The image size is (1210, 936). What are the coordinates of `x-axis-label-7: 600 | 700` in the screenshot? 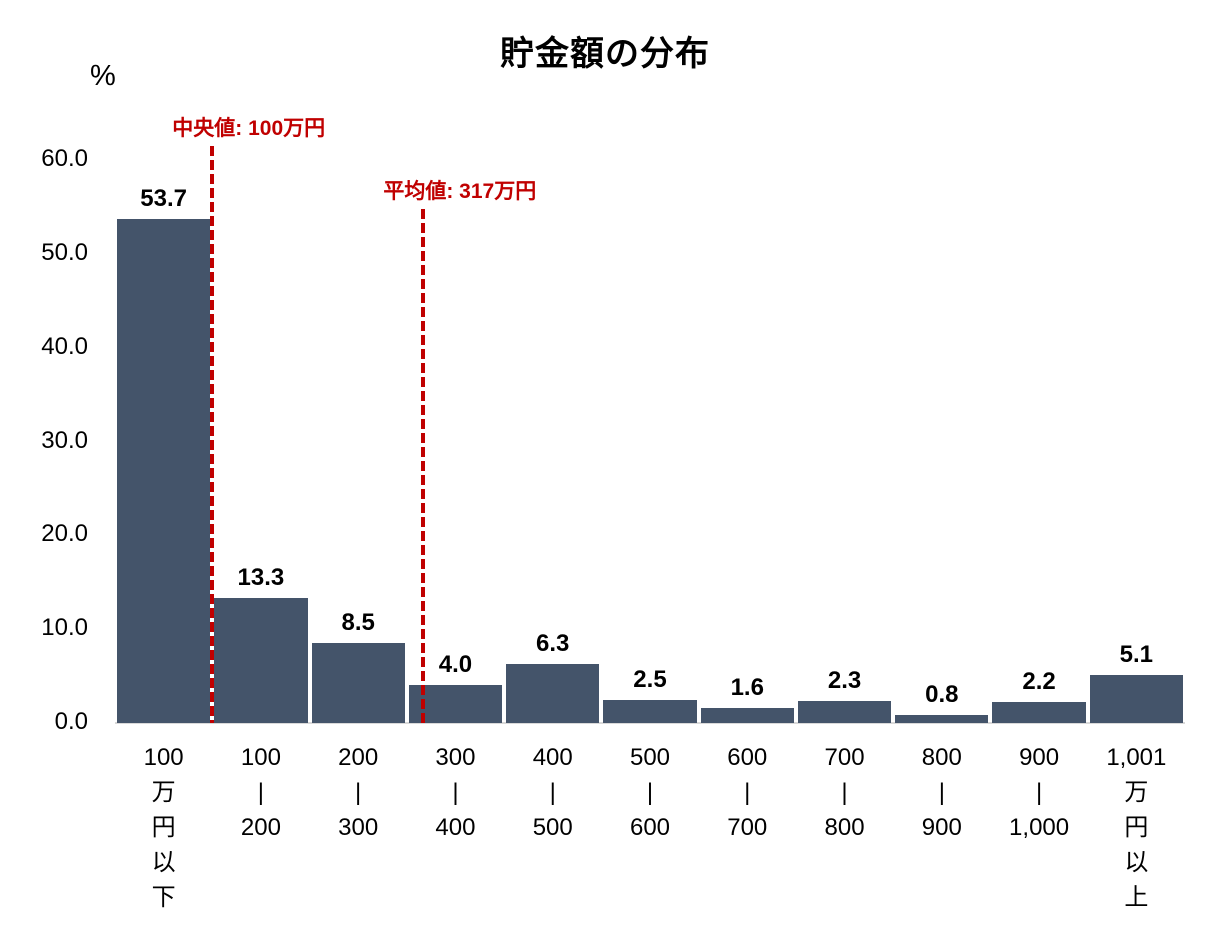 It's located at (747, 792).